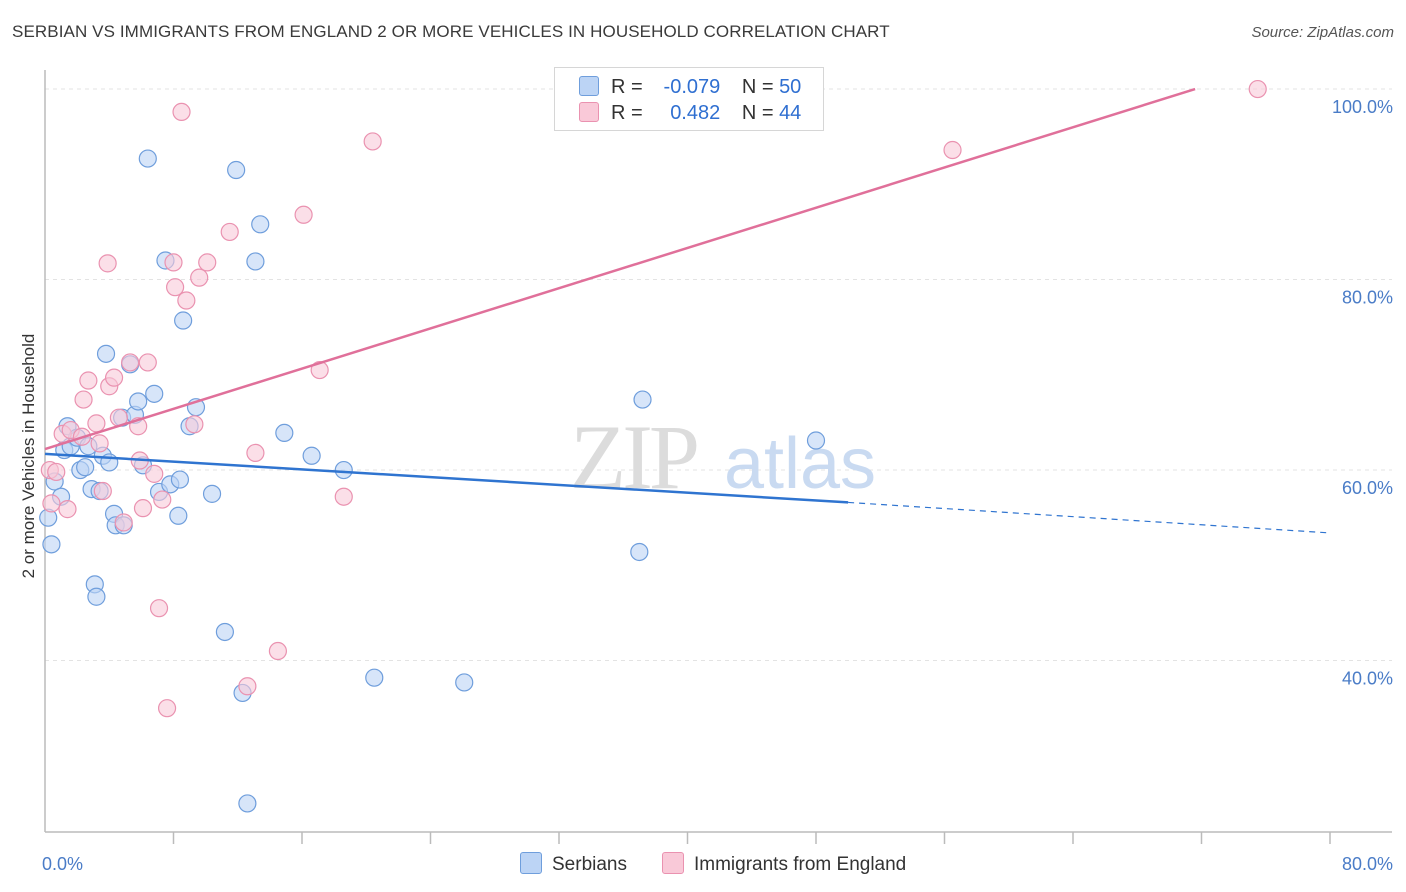  What do you see at coordinates (1367, 679) in the screenshot?
I see `y-tick-label: 40.0%` at bounding box center [1367, 679].